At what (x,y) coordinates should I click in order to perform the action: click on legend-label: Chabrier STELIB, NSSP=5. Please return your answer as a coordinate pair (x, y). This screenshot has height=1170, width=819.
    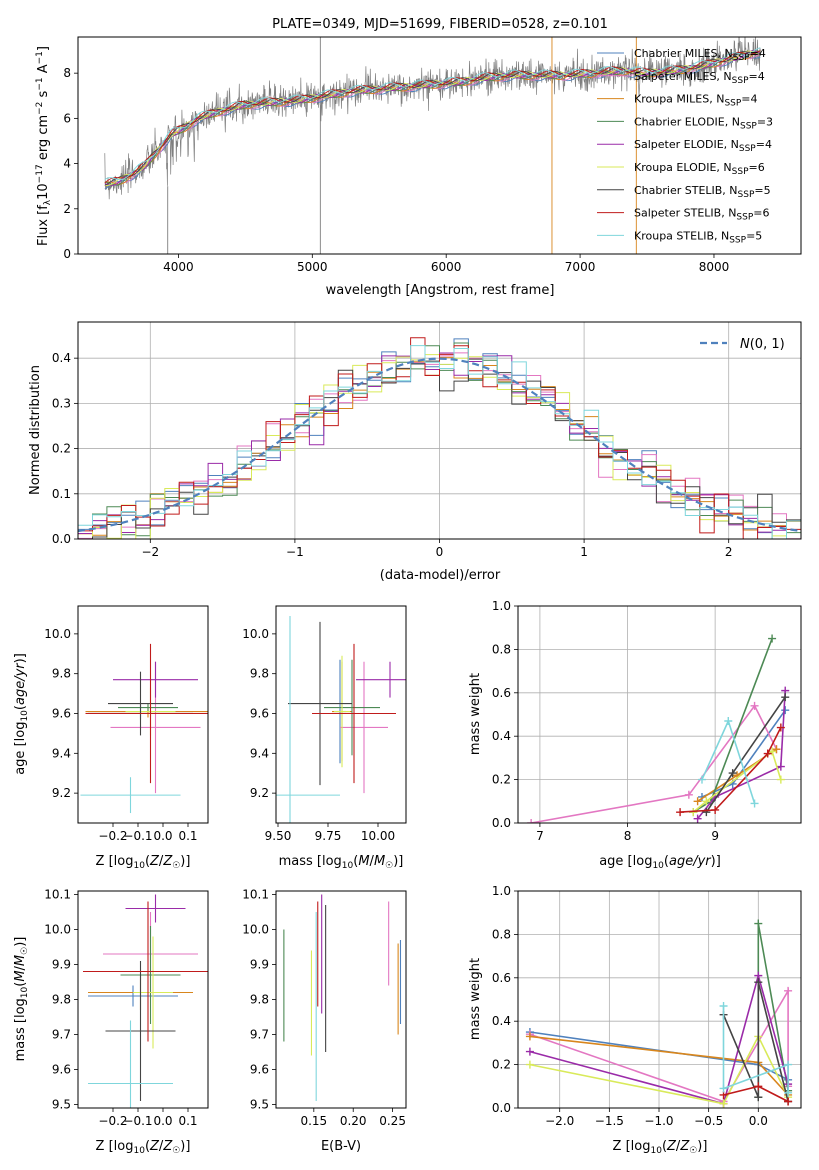
    Looking at the image, I should click on (702, 192).